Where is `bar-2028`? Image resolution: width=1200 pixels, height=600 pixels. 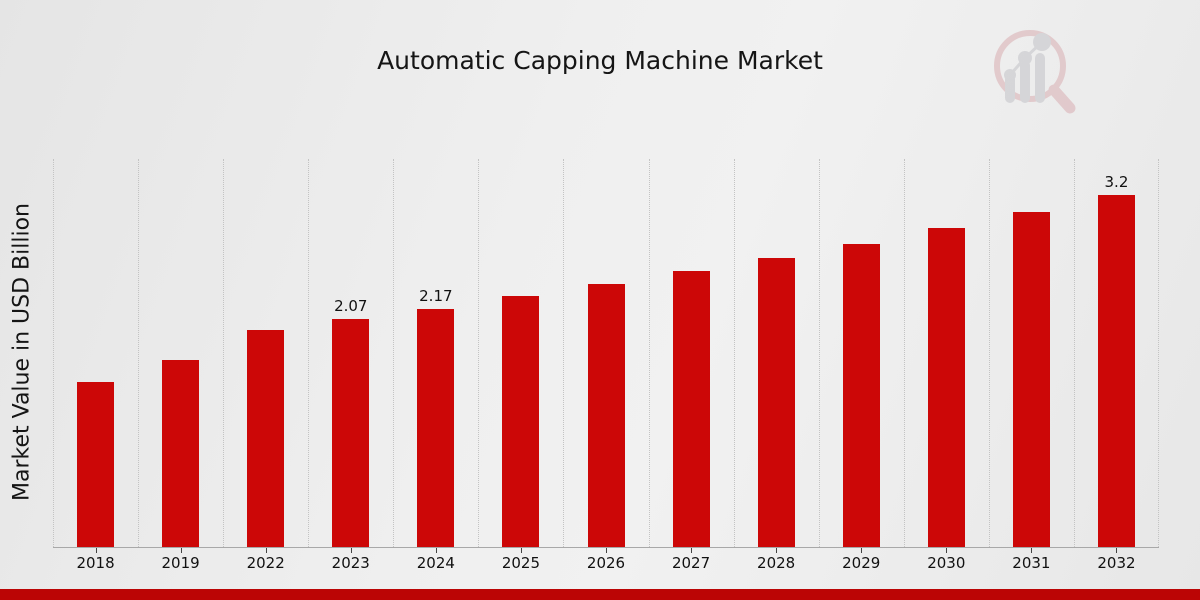 bar-2028 is located at coordinates (776, 402).